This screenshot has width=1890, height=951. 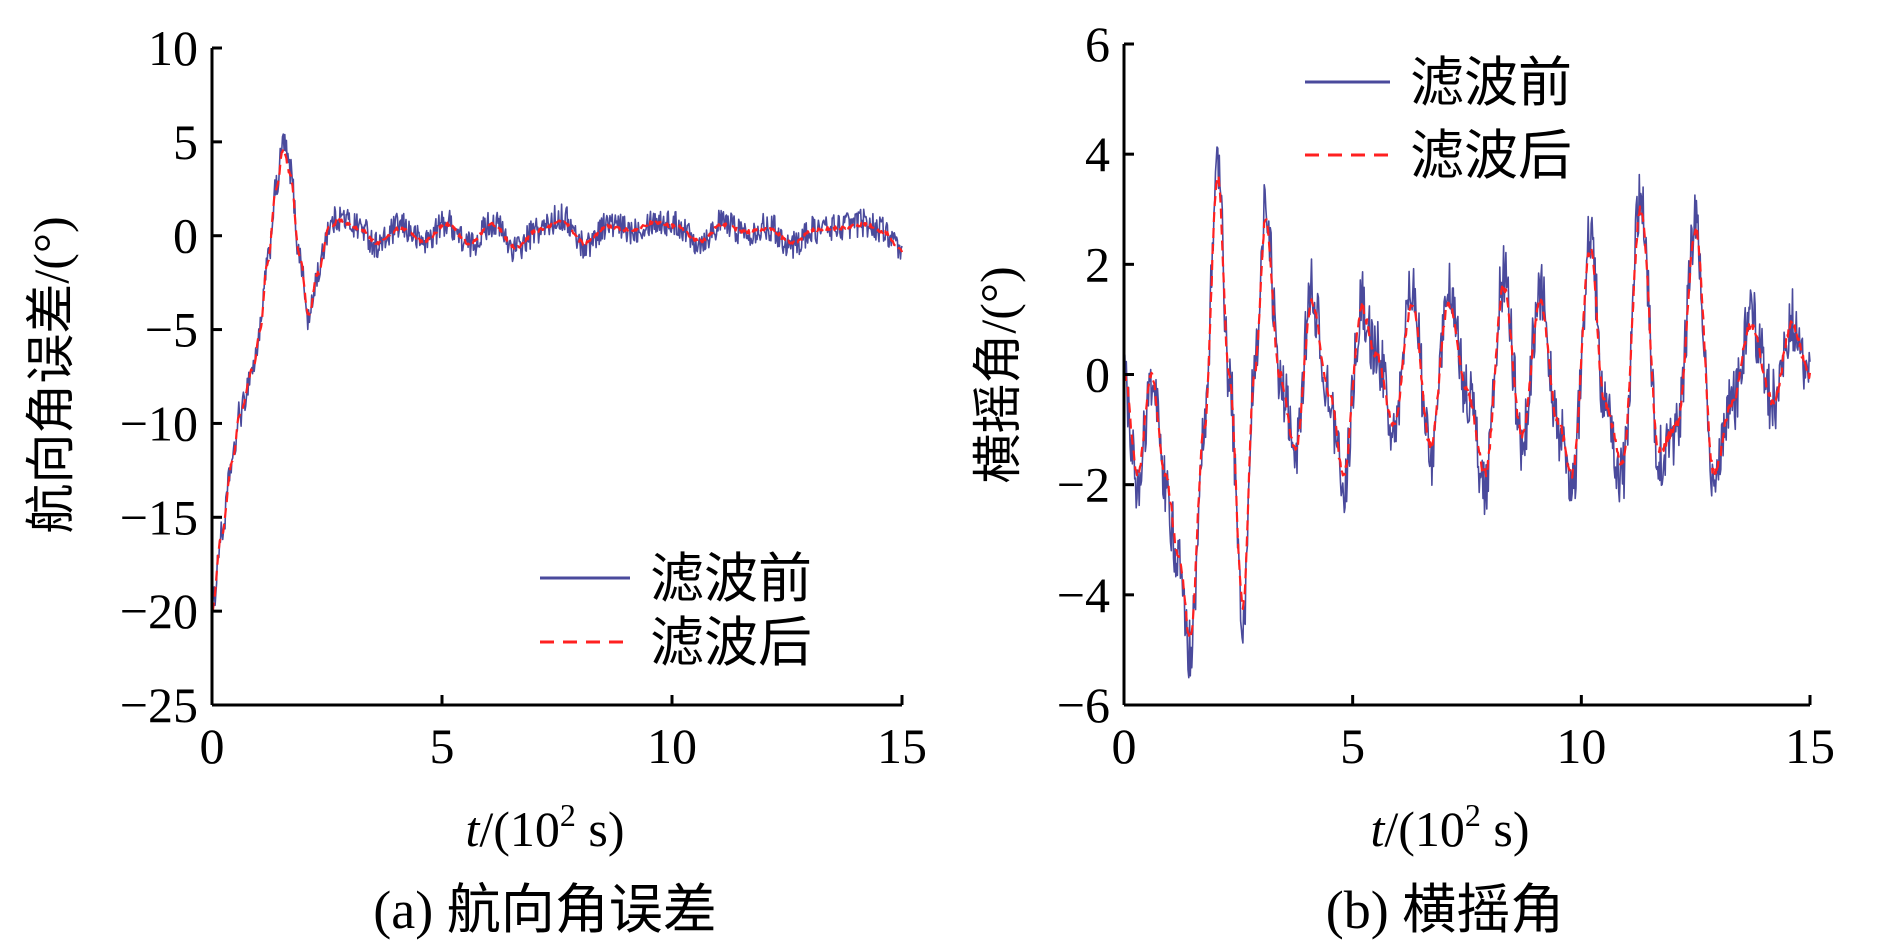 I want to click on x-tick-label-b: 5, so click(x=1352, y=746).